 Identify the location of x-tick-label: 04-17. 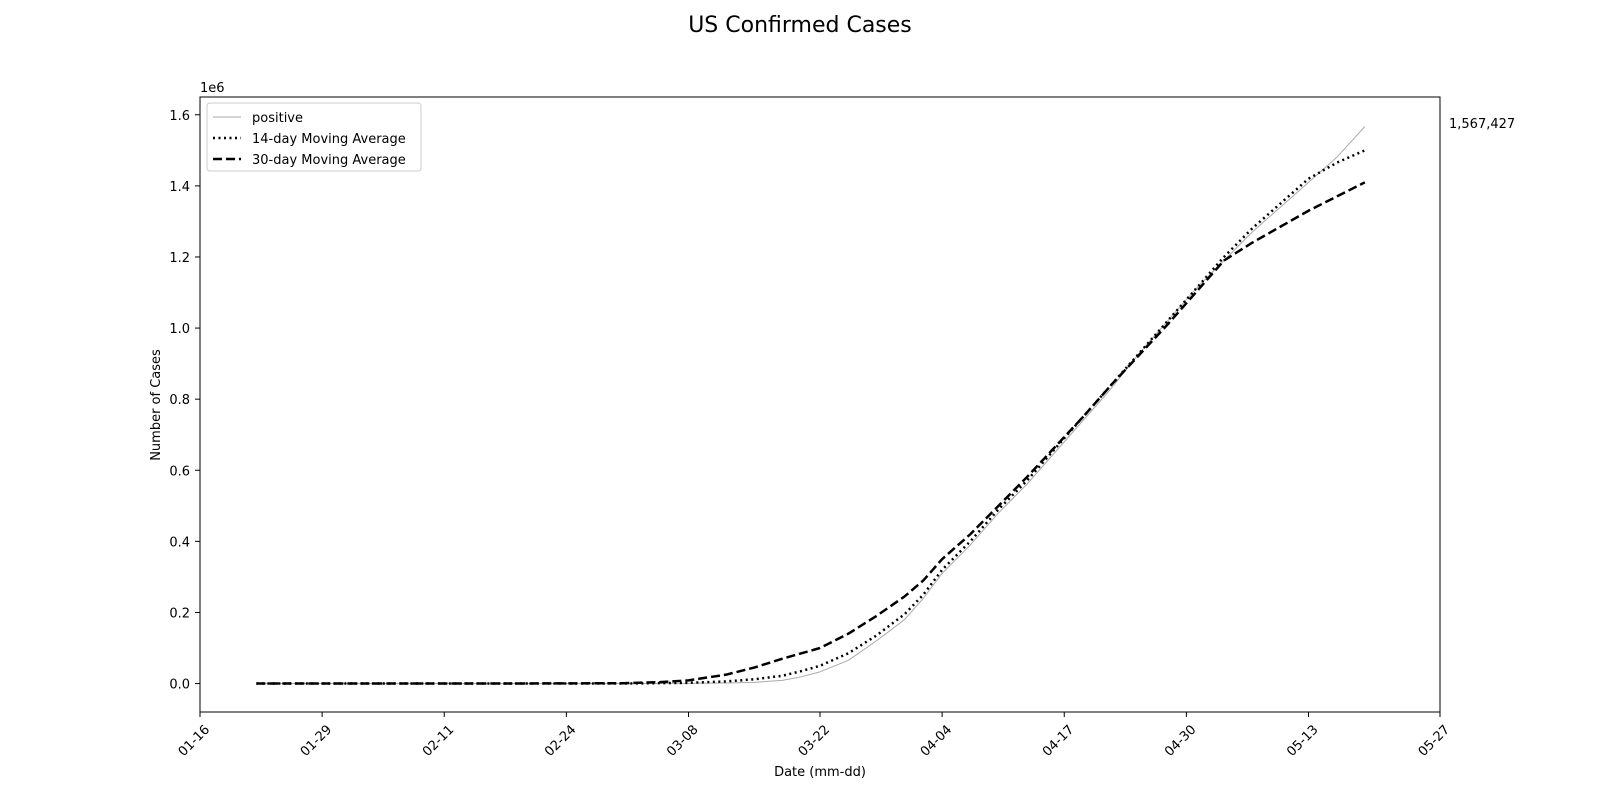
(1058, 740).